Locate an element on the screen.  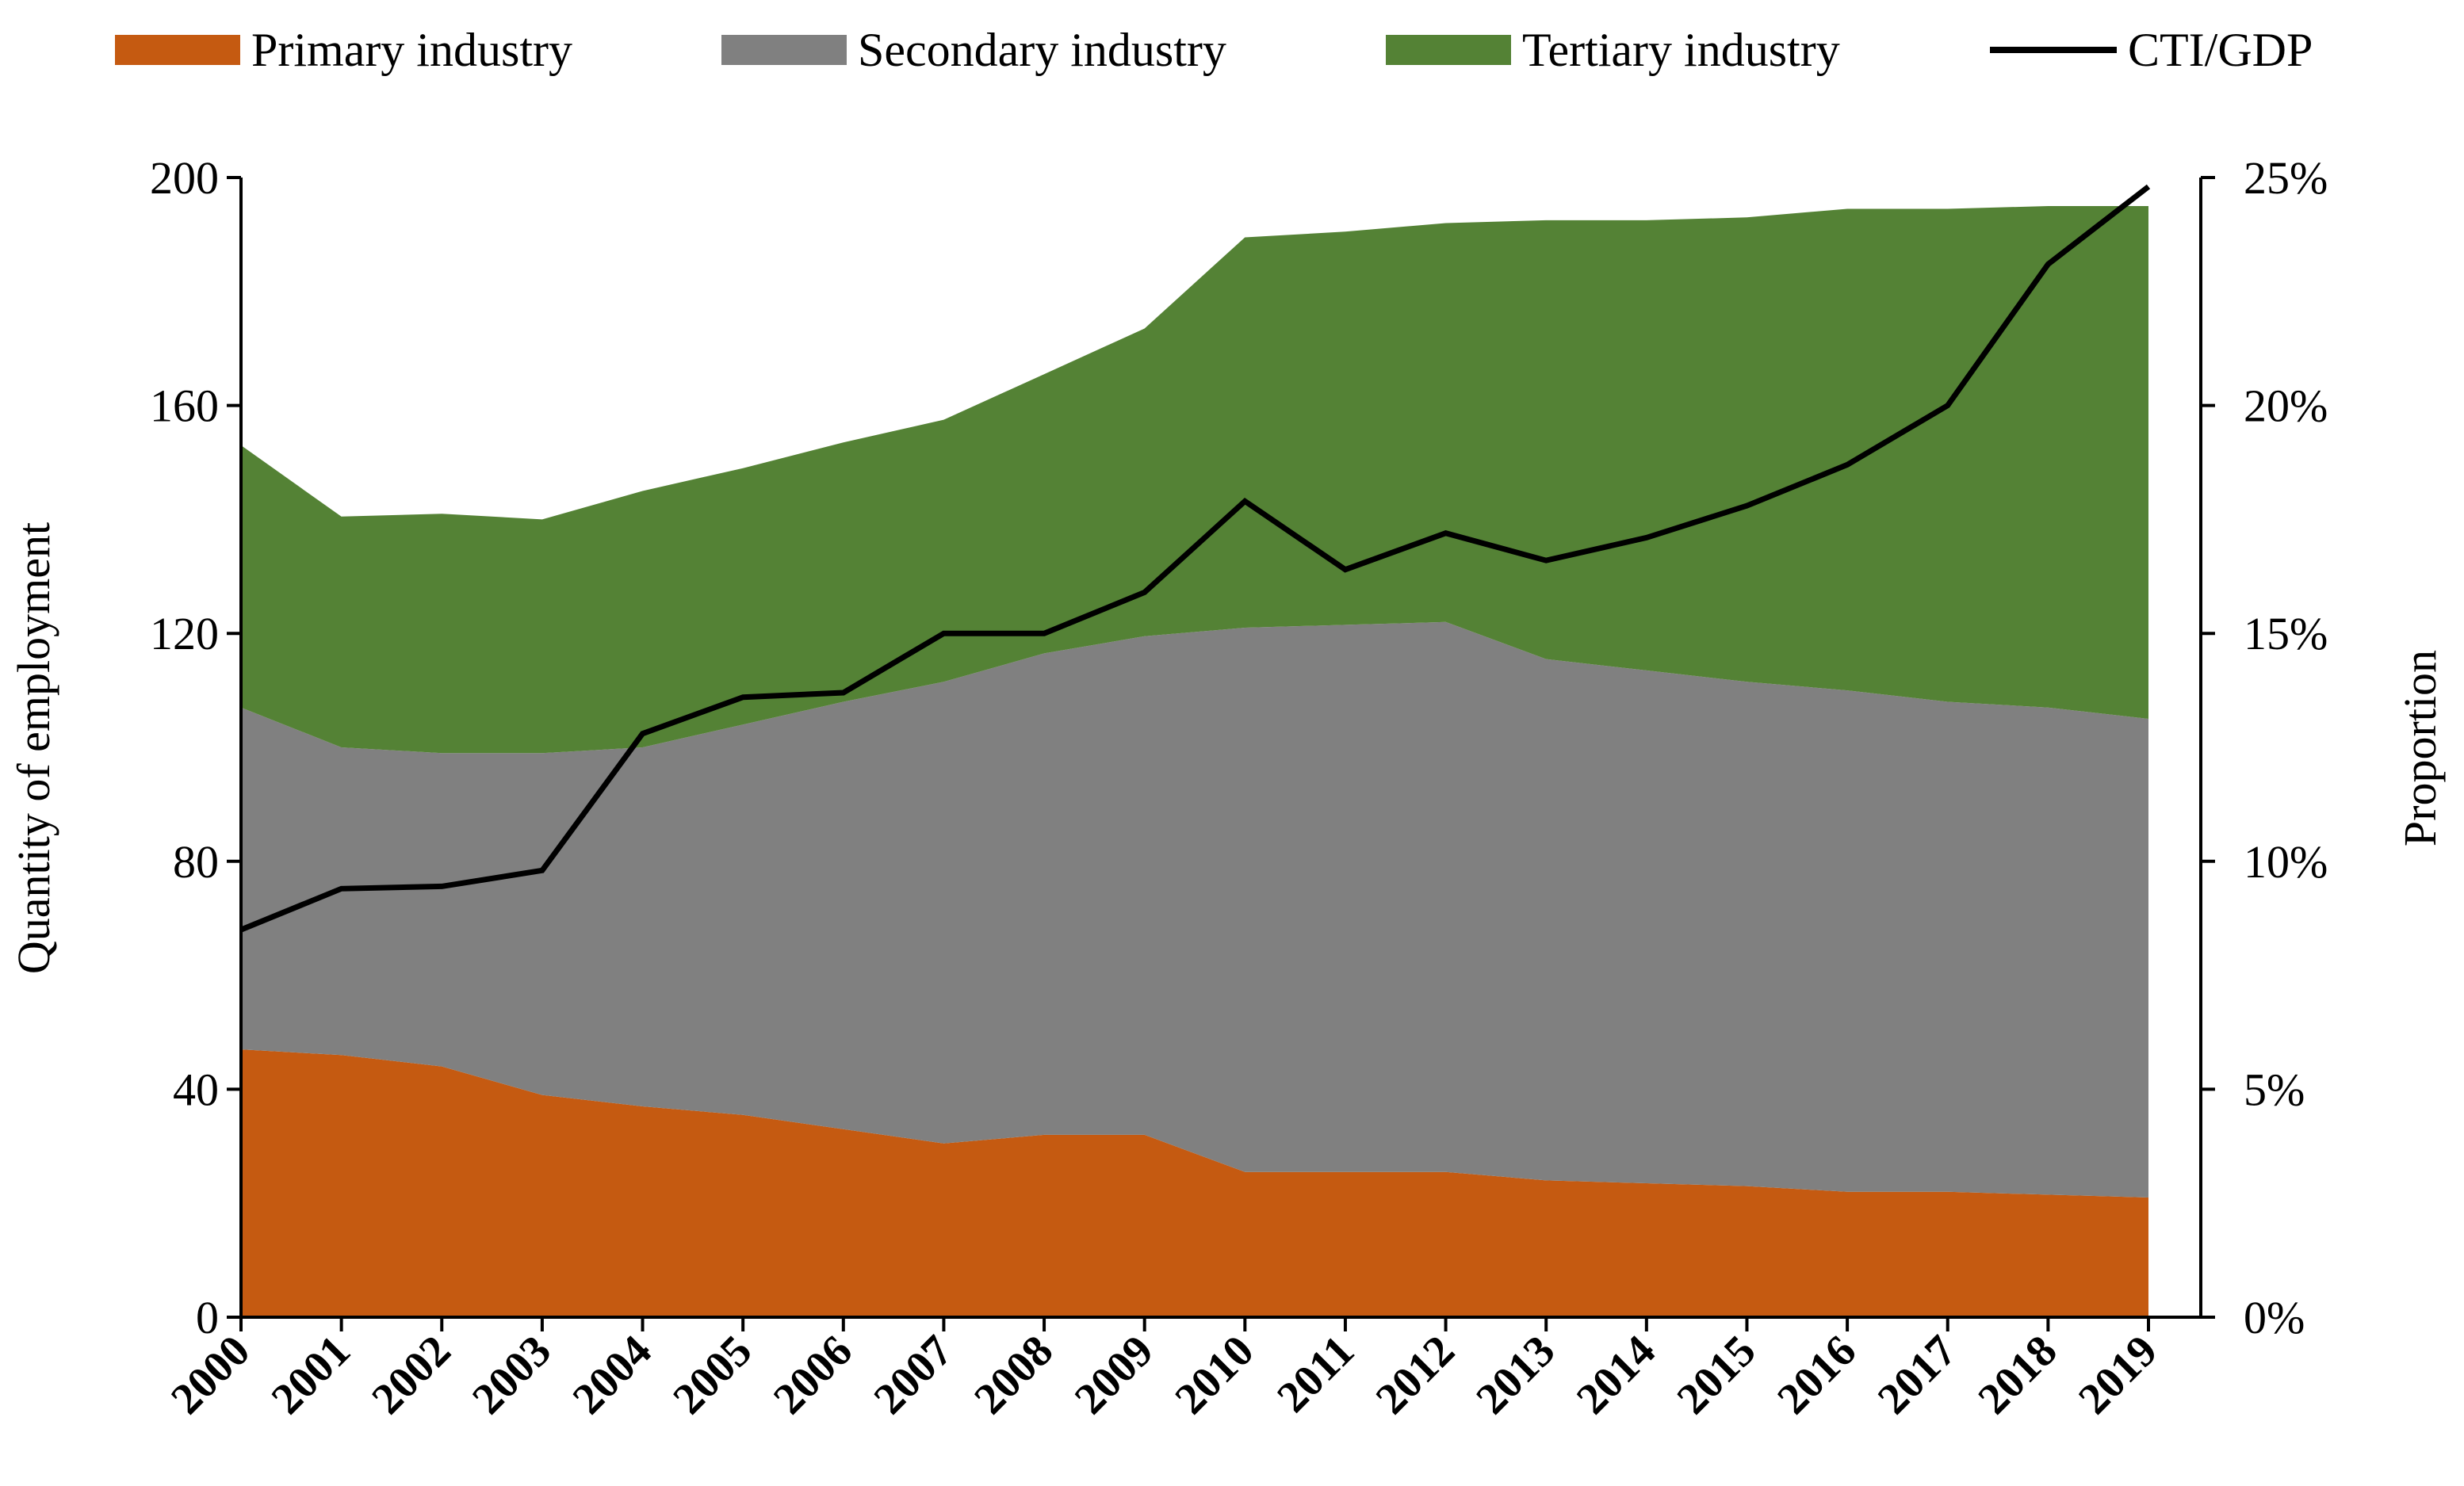
x-tick-label: 2000 is located at coordinates (211, 1374).